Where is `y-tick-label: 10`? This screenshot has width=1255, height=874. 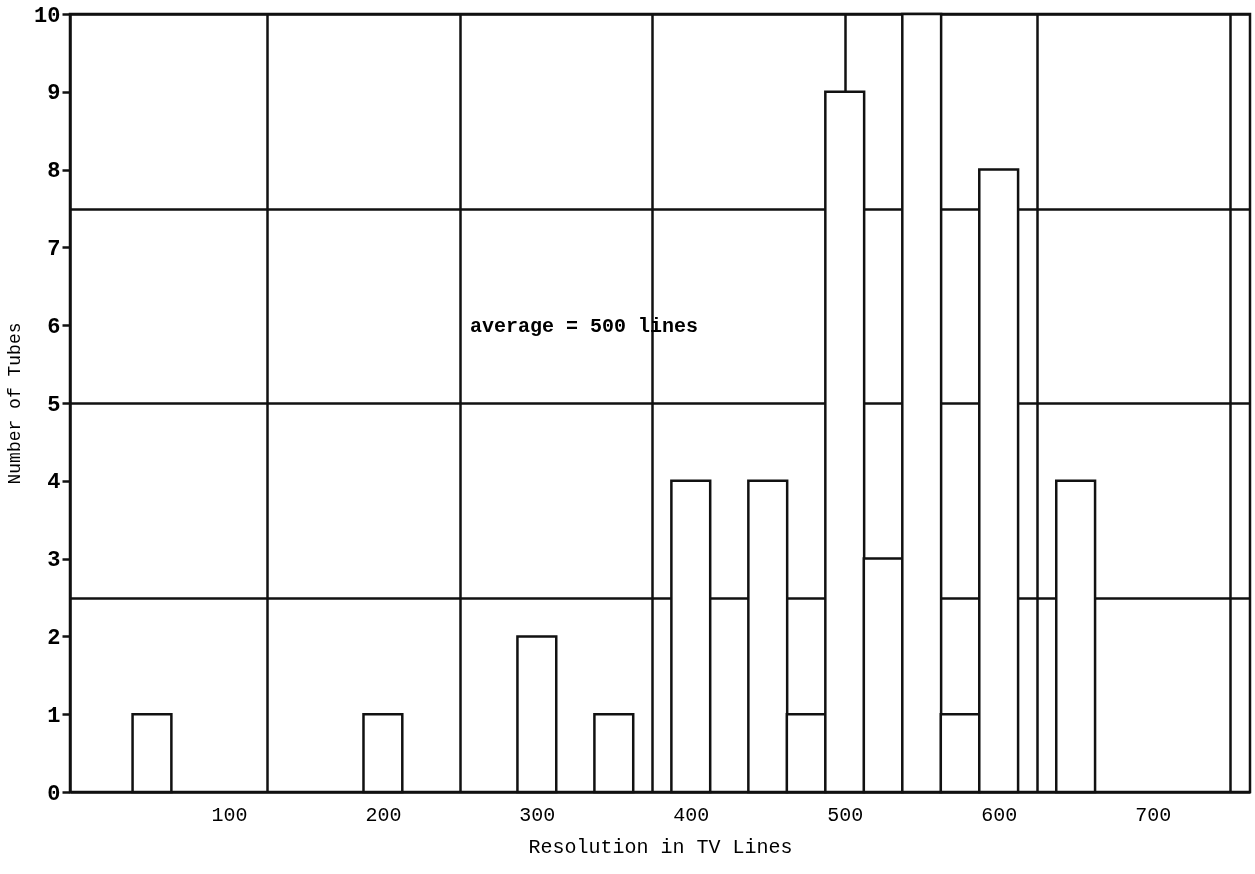
y-tick-label: 10 is located at coordinates (47, 16).